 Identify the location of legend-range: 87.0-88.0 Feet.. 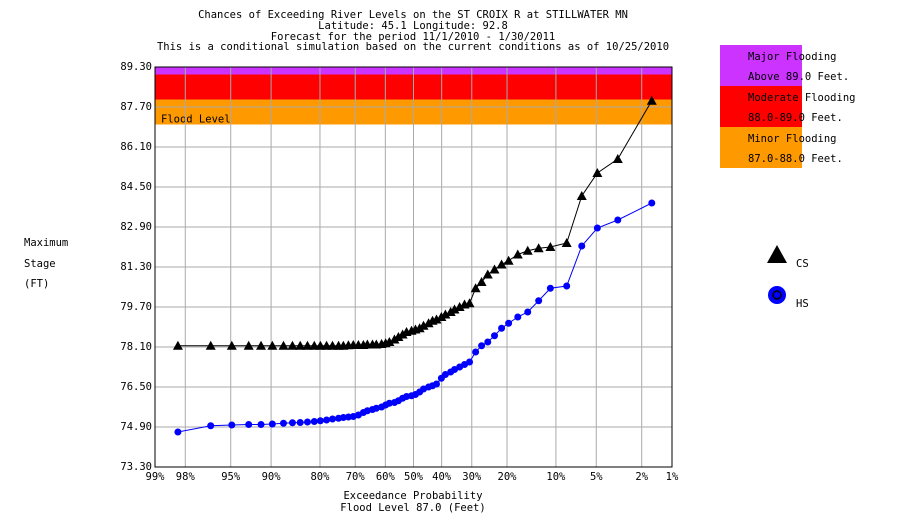
(795, 159).